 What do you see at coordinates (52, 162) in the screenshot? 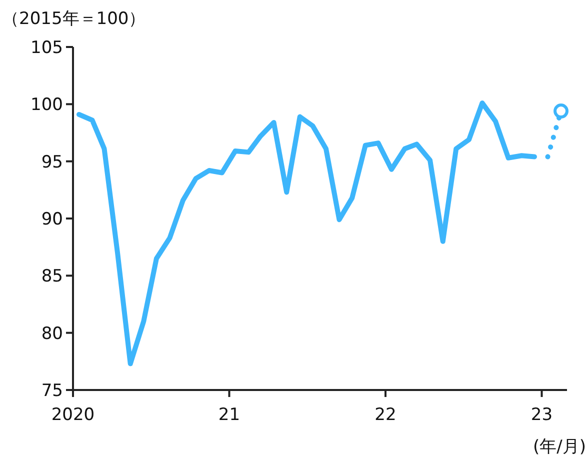
I see `y-tick-label: 95` at bounding box center [52, 162].